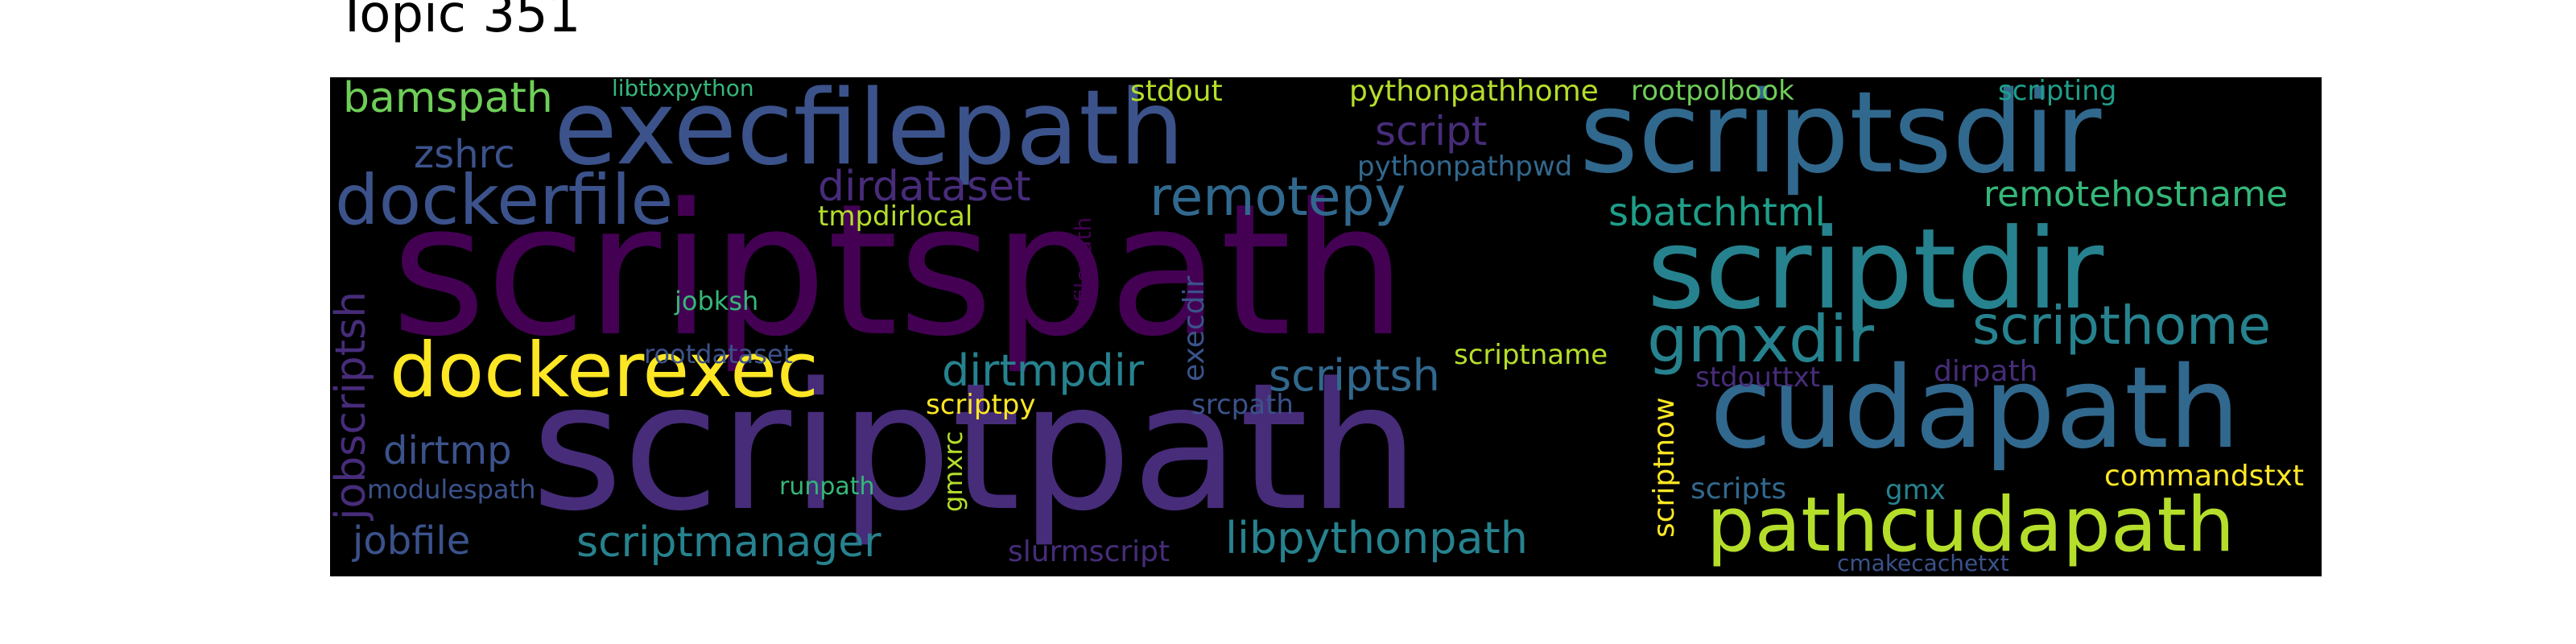 The width and height of the screenshot is (2576, 644). What do you see at coordinates (1712, 92) in the screenshot?
I see `word-rootpolbook: rootpolbook` at bounding box center [1712, 92].